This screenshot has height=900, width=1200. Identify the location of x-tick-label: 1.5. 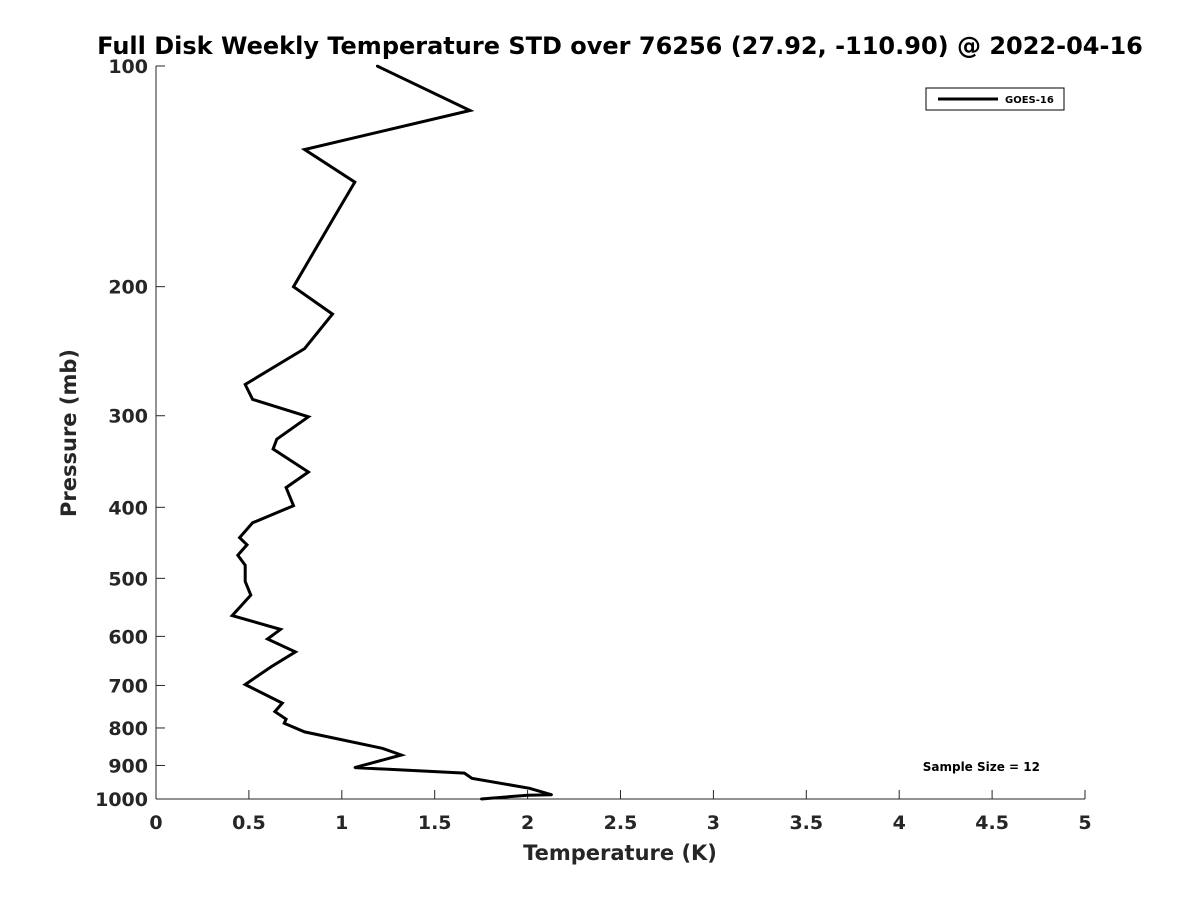
(435, 823).